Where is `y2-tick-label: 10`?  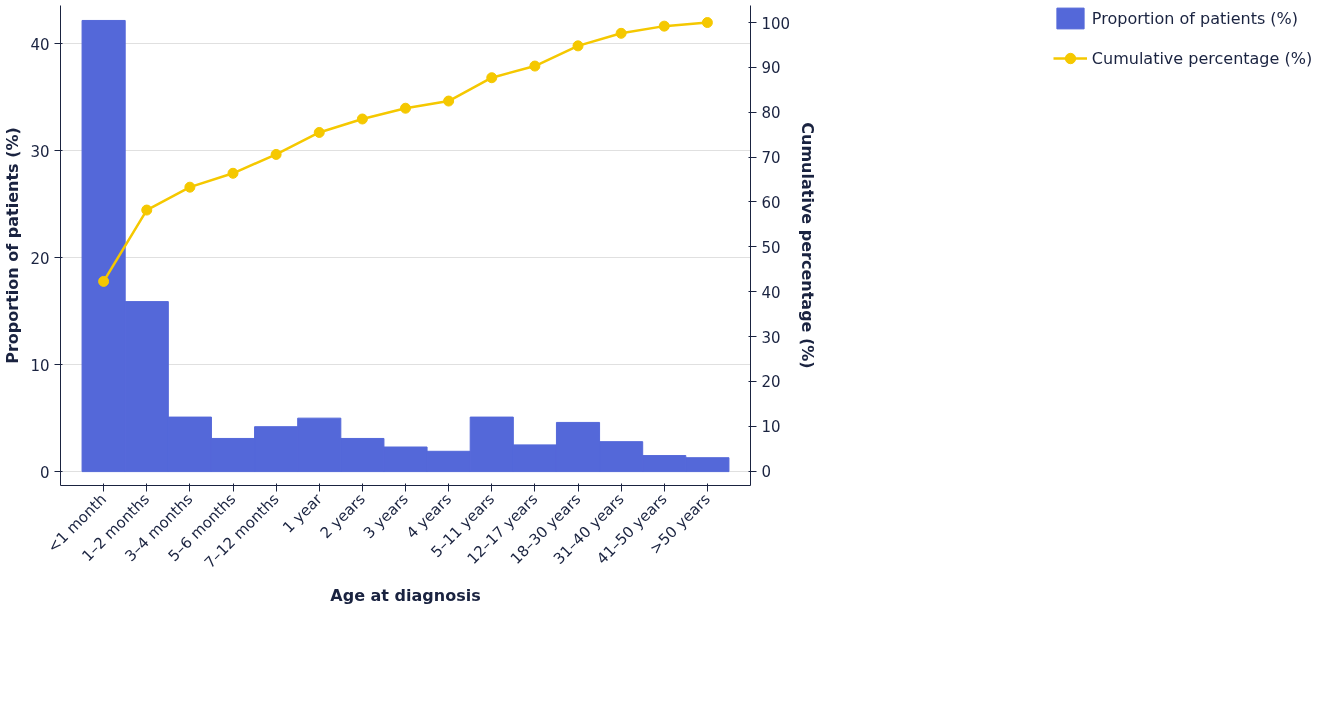
y2-tick-label: 10 is located at coordinates (771, 427).